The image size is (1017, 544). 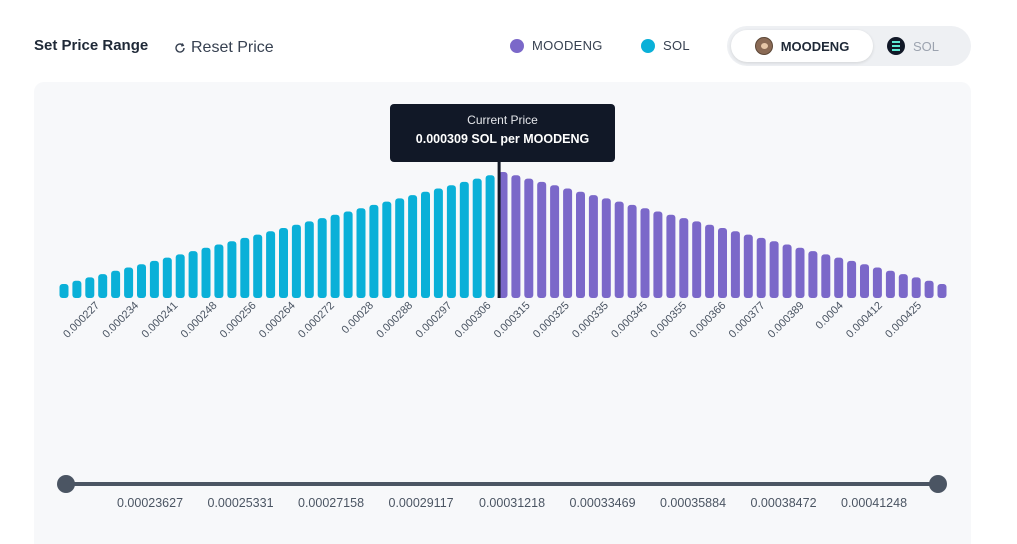 I want to click on slider-price-label: 0.00038472, so click(x=783, y=503).